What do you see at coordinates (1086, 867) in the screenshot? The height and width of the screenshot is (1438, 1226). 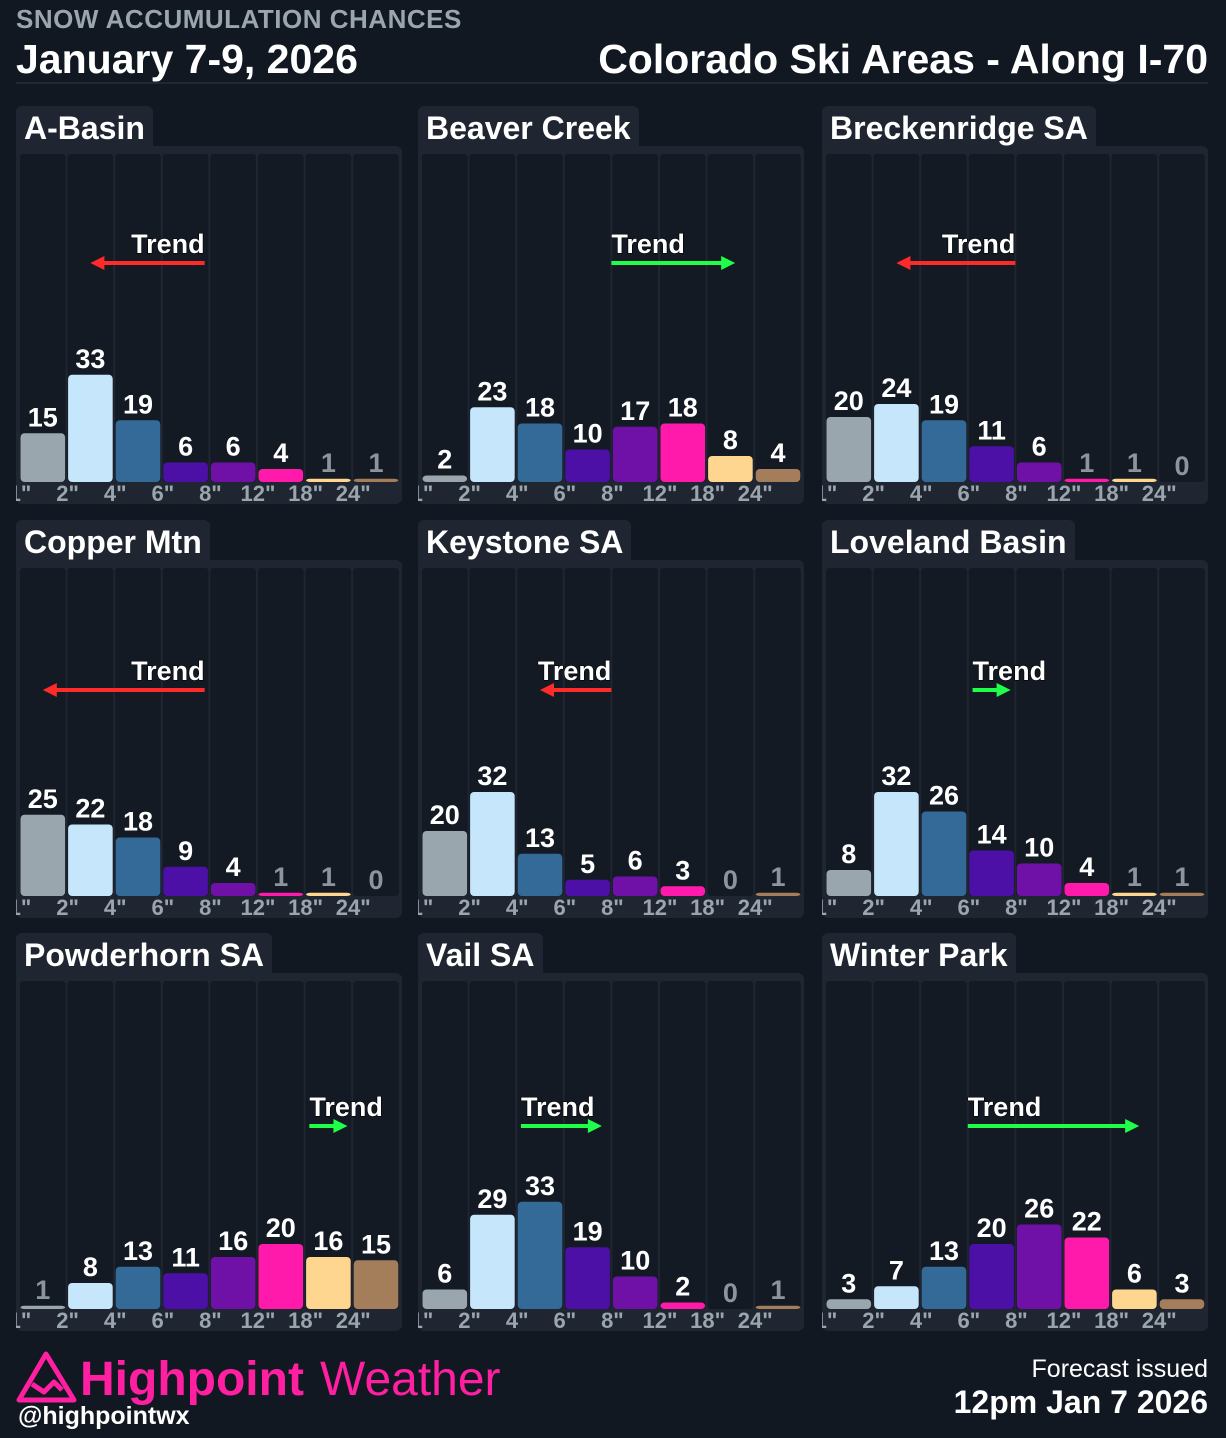 I see `bar-value-label: 4` at bounding box center [1086, 867].